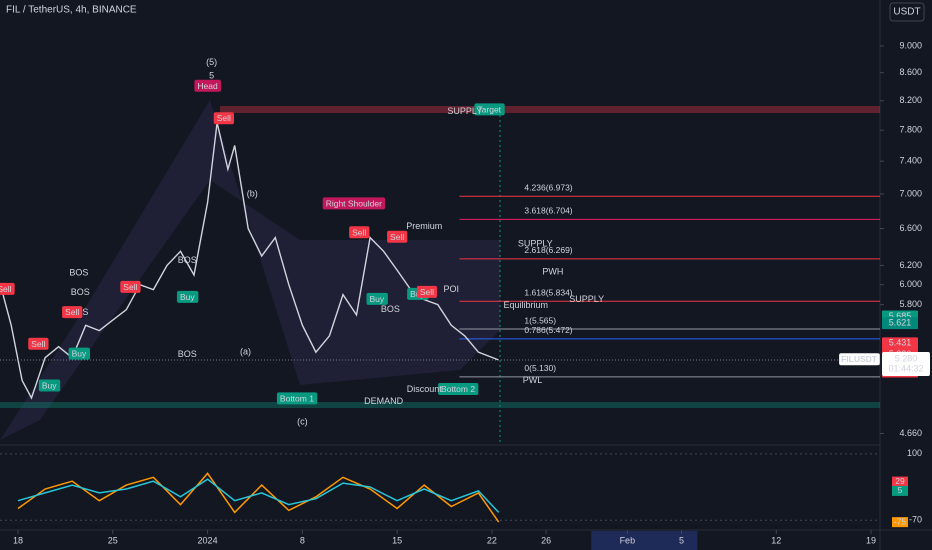  I want to click on osc-tag, so click(900, 490).